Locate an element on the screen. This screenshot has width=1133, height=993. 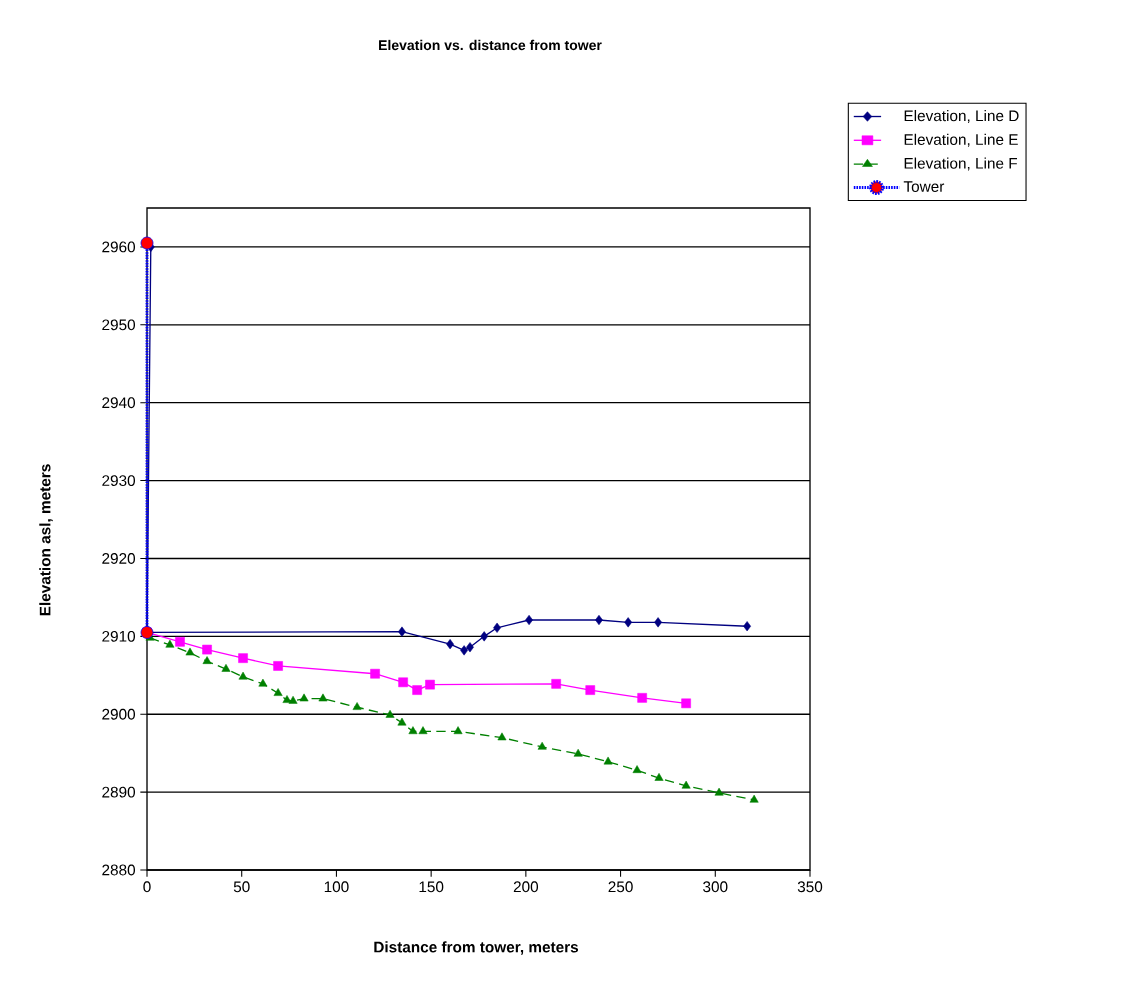
legend-label: Elevation, Line F is located at coordinates (960, 164).